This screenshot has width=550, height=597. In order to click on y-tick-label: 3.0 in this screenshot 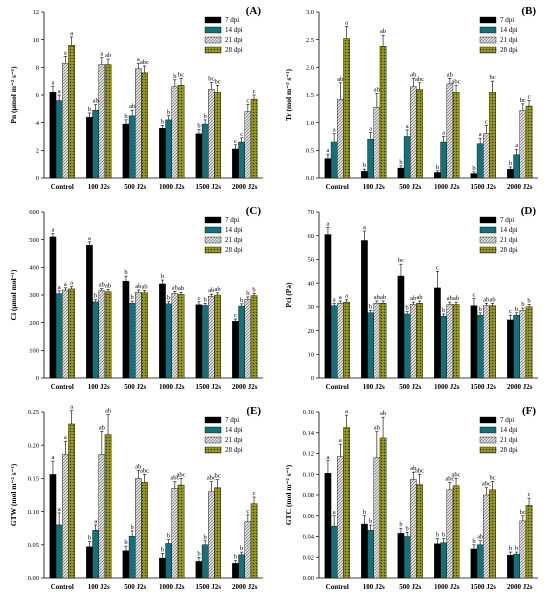, I will do `click(310, 12)`.